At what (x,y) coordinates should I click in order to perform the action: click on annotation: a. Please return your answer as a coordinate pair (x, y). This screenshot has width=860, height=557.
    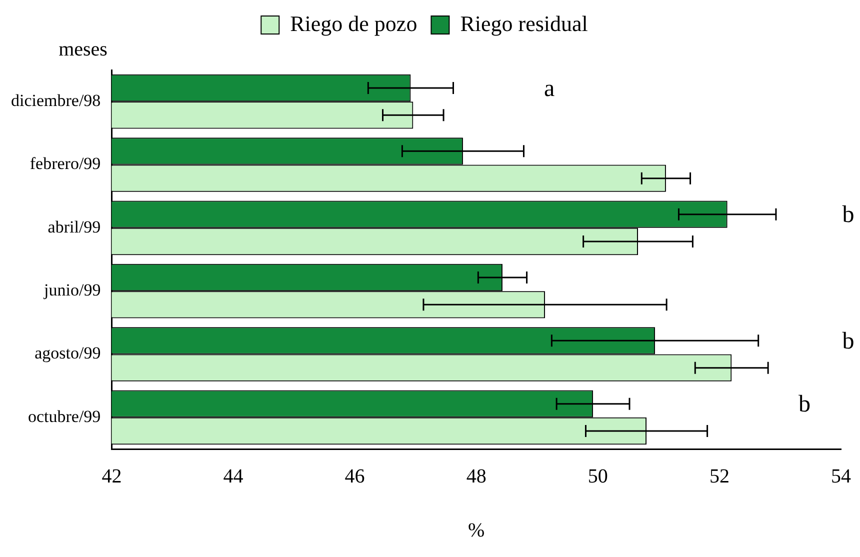
    Looking at the image, I should click on (549, 89).